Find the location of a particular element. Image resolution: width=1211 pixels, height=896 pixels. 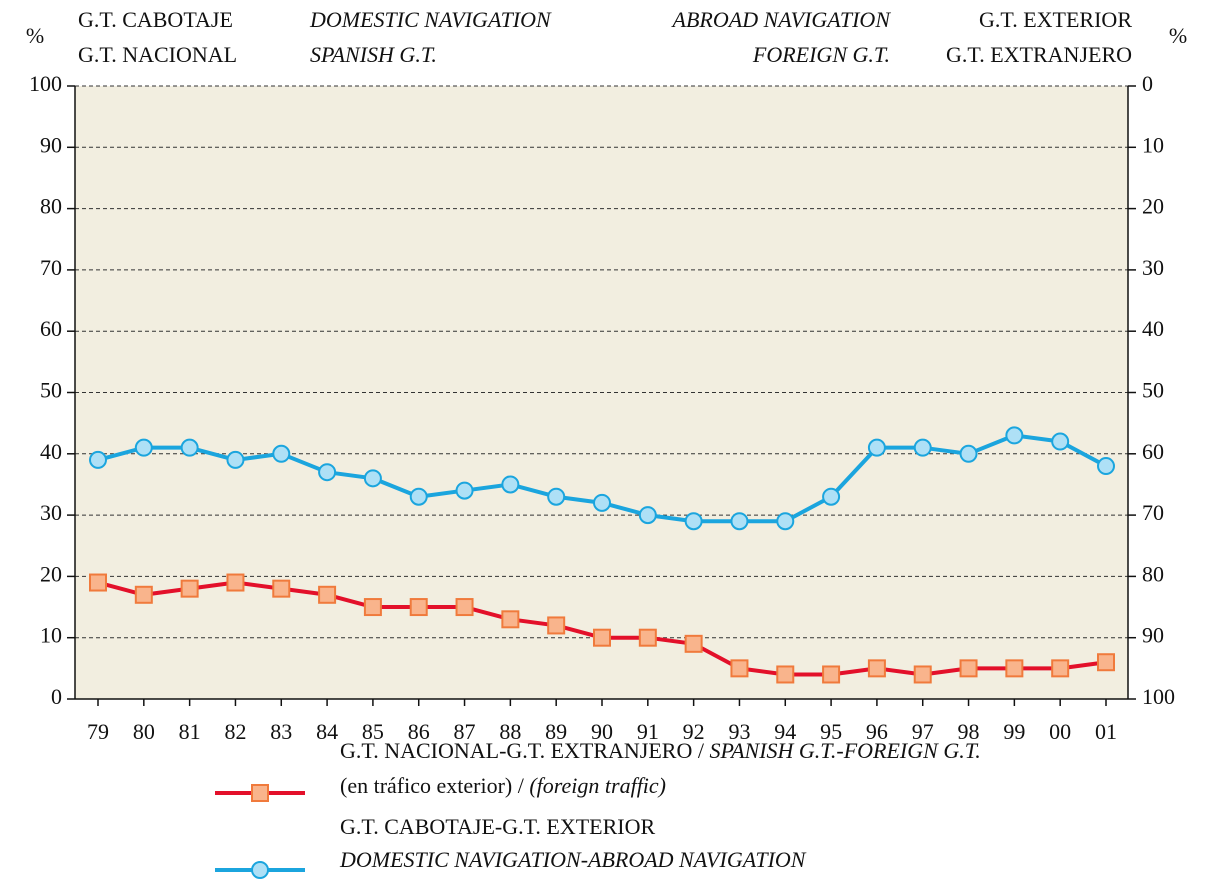

legend-marker is located at coordinates (260, 870).